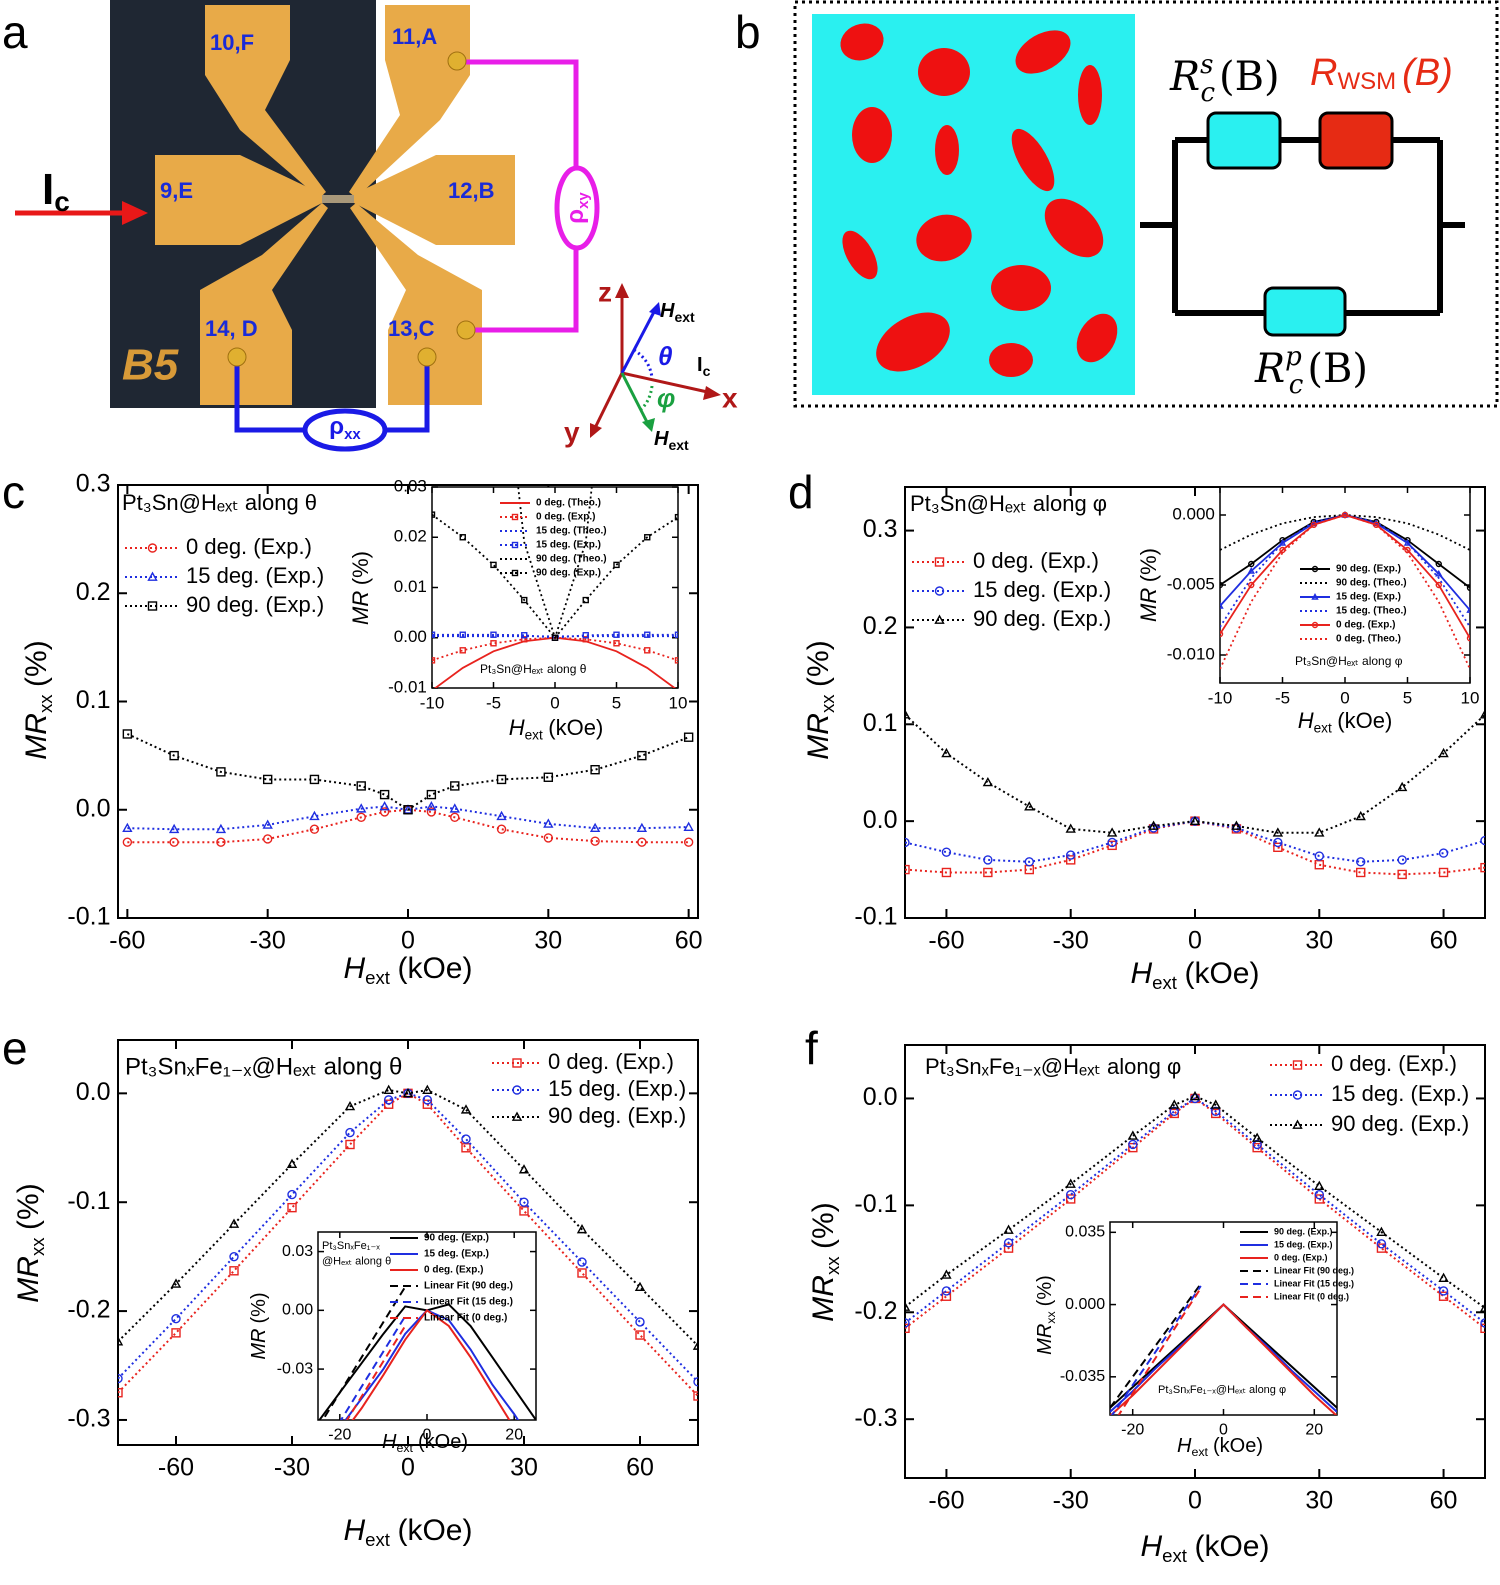 The height and width of the screenshot is (1585, 1500). Describe the element at coordinates (410, 586) in the screenshot. I see `y-tick-label: 0.01` at that location.